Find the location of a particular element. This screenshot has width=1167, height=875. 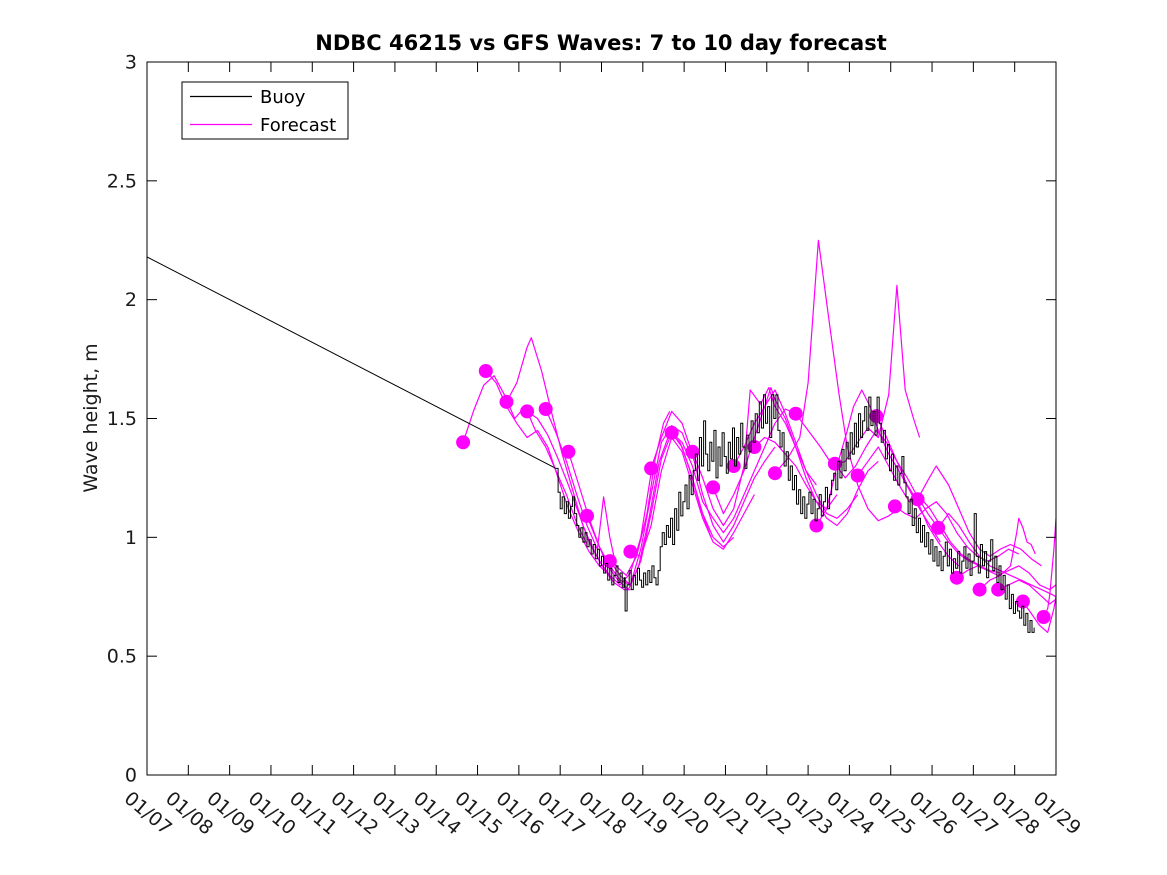

y-tick-label: 0.5 is located at coordinates (122, 657).